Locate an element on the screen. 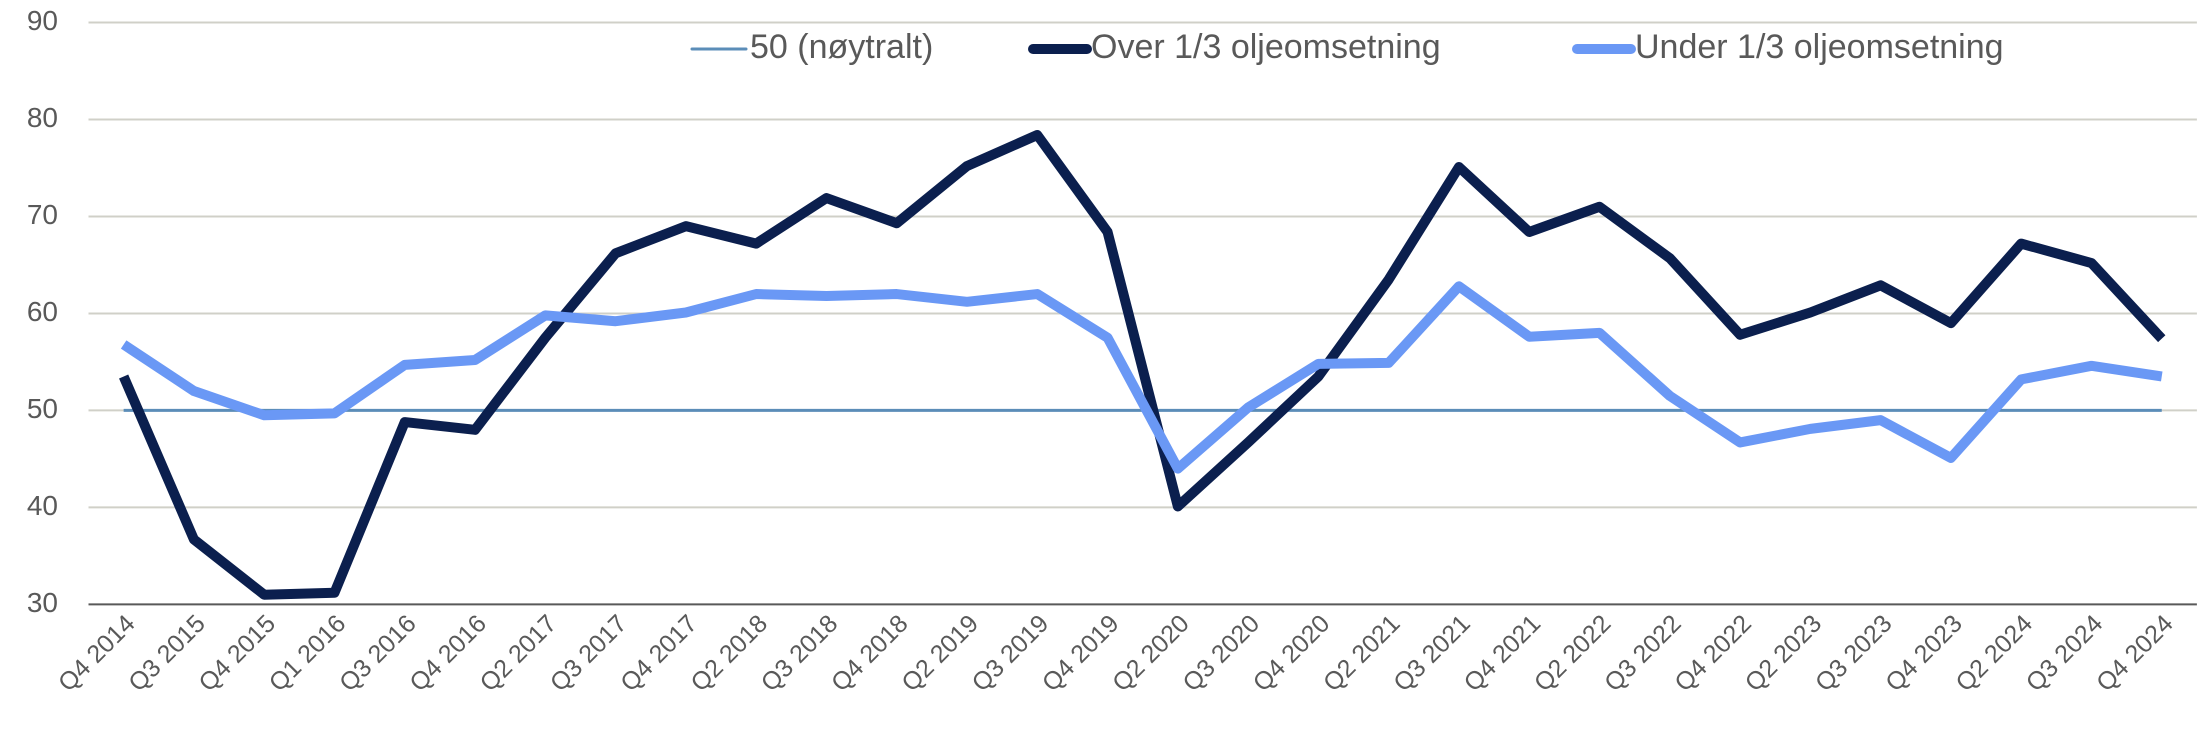 This screenshot has height=744, width=2204. y-tick-label: 80 is located at coordinates (42, 117).